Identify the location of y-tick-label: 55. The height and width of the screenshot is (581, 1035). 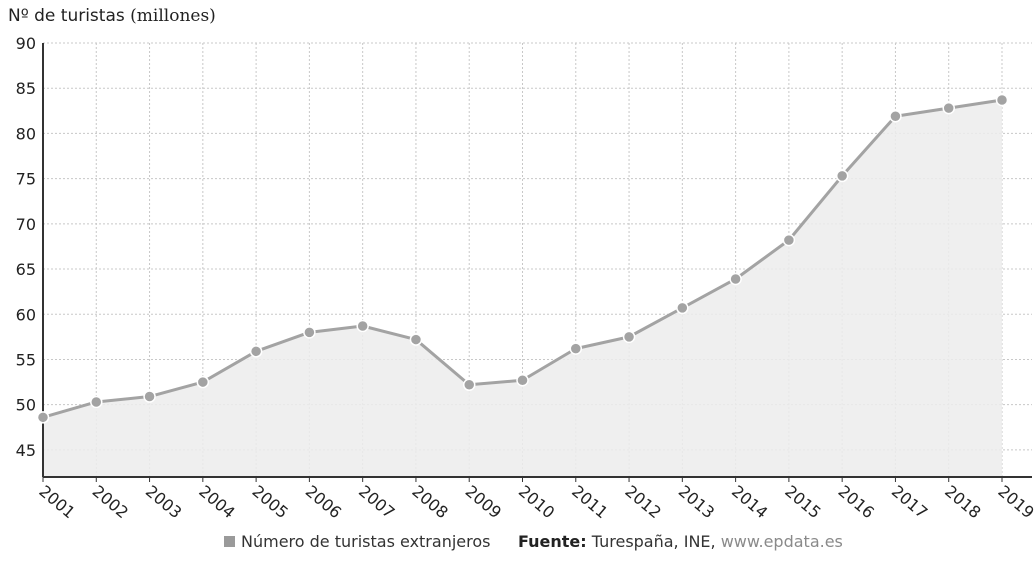
(26, 359).